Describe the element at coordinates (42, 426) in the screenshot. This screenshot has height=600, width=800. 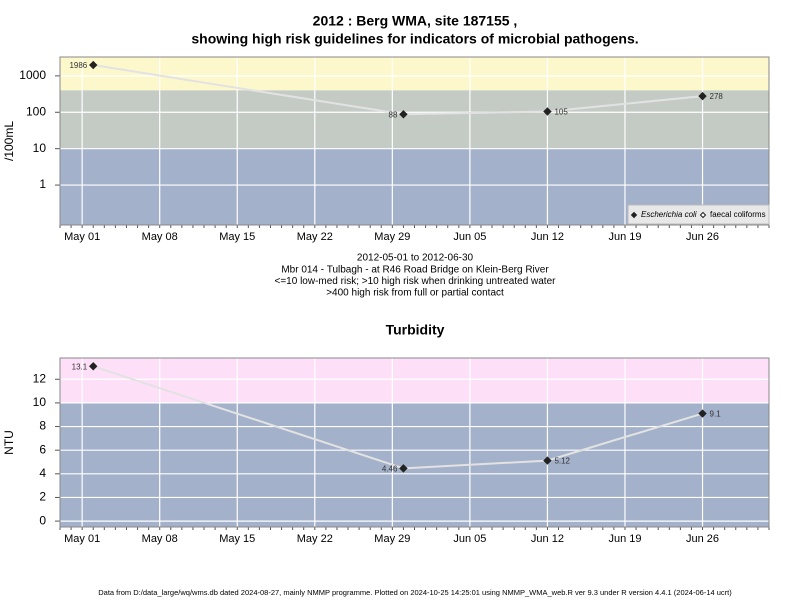
I see `y-tick-label: 8` at that location.